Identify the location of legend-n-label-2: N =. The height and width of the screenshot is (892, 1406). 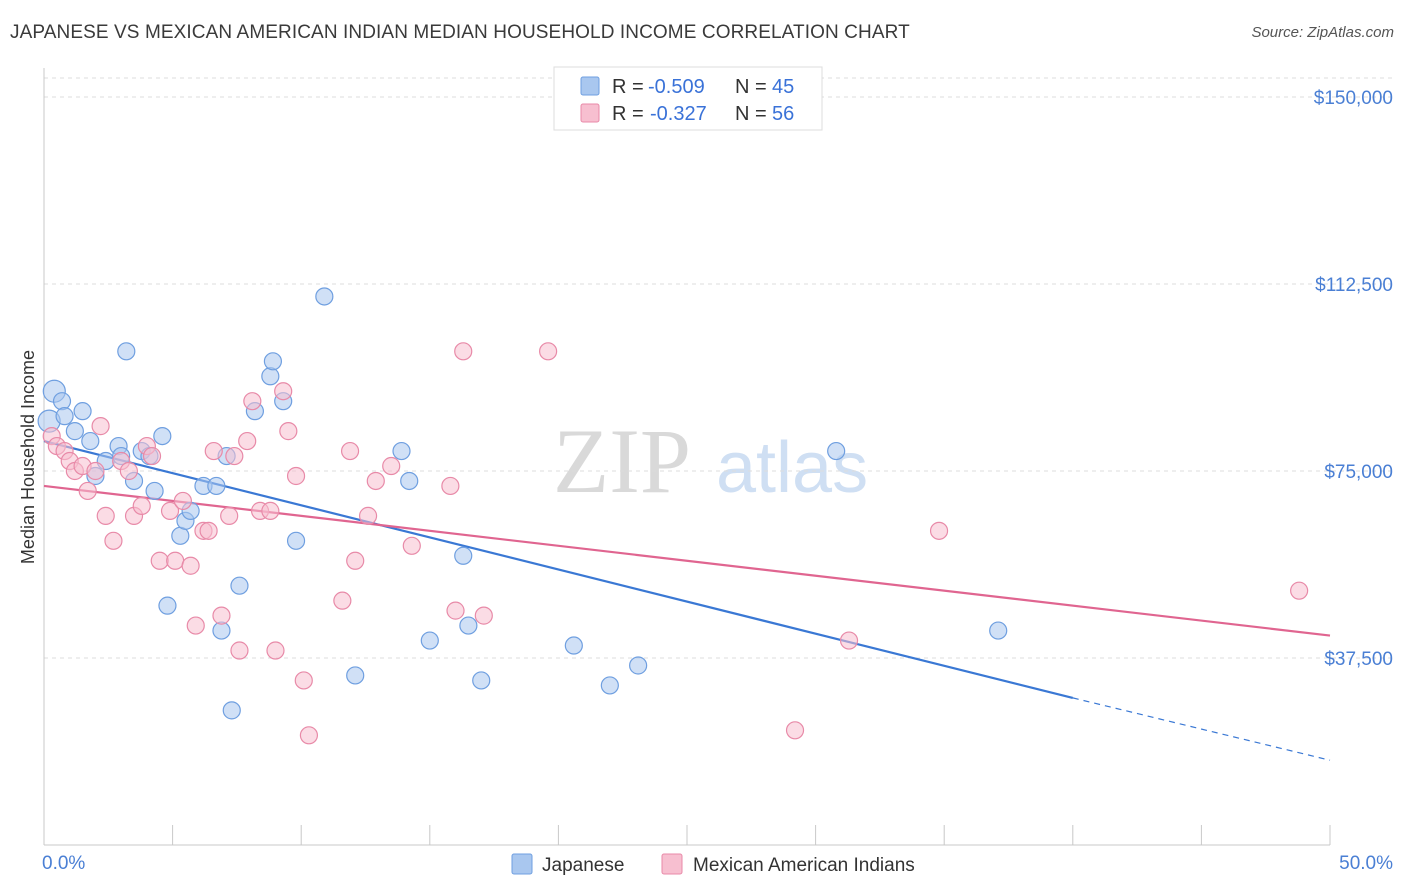
(751, 114).